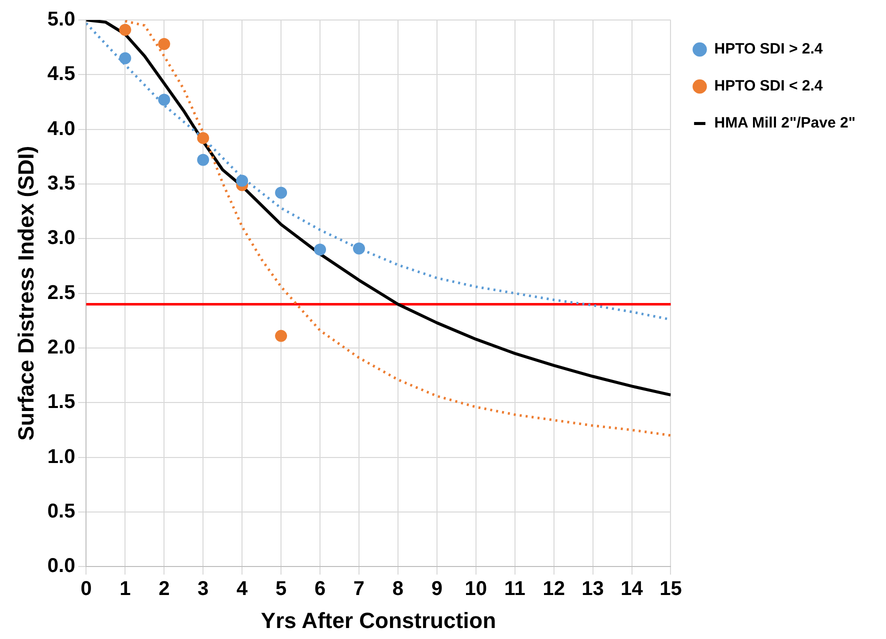 This screenshot has height=639, width=886. Describe the element at coordinates (164, 589) in the screenshot. I see `x-tick-label: 2` at that location.